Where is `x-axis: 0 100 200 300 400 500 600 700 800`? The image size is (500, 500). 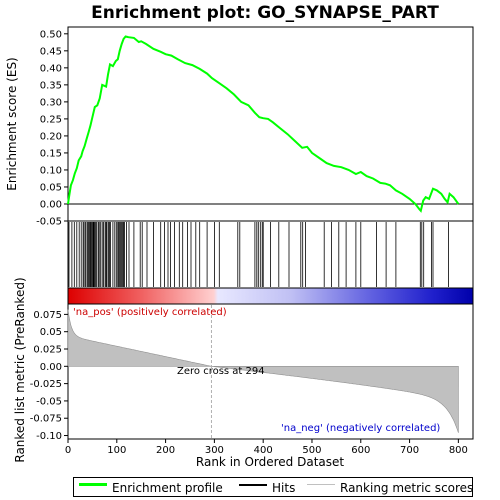
x-axis: 0 100 200 300 400 500 600 700 800 is located at coordinates (266, 447).